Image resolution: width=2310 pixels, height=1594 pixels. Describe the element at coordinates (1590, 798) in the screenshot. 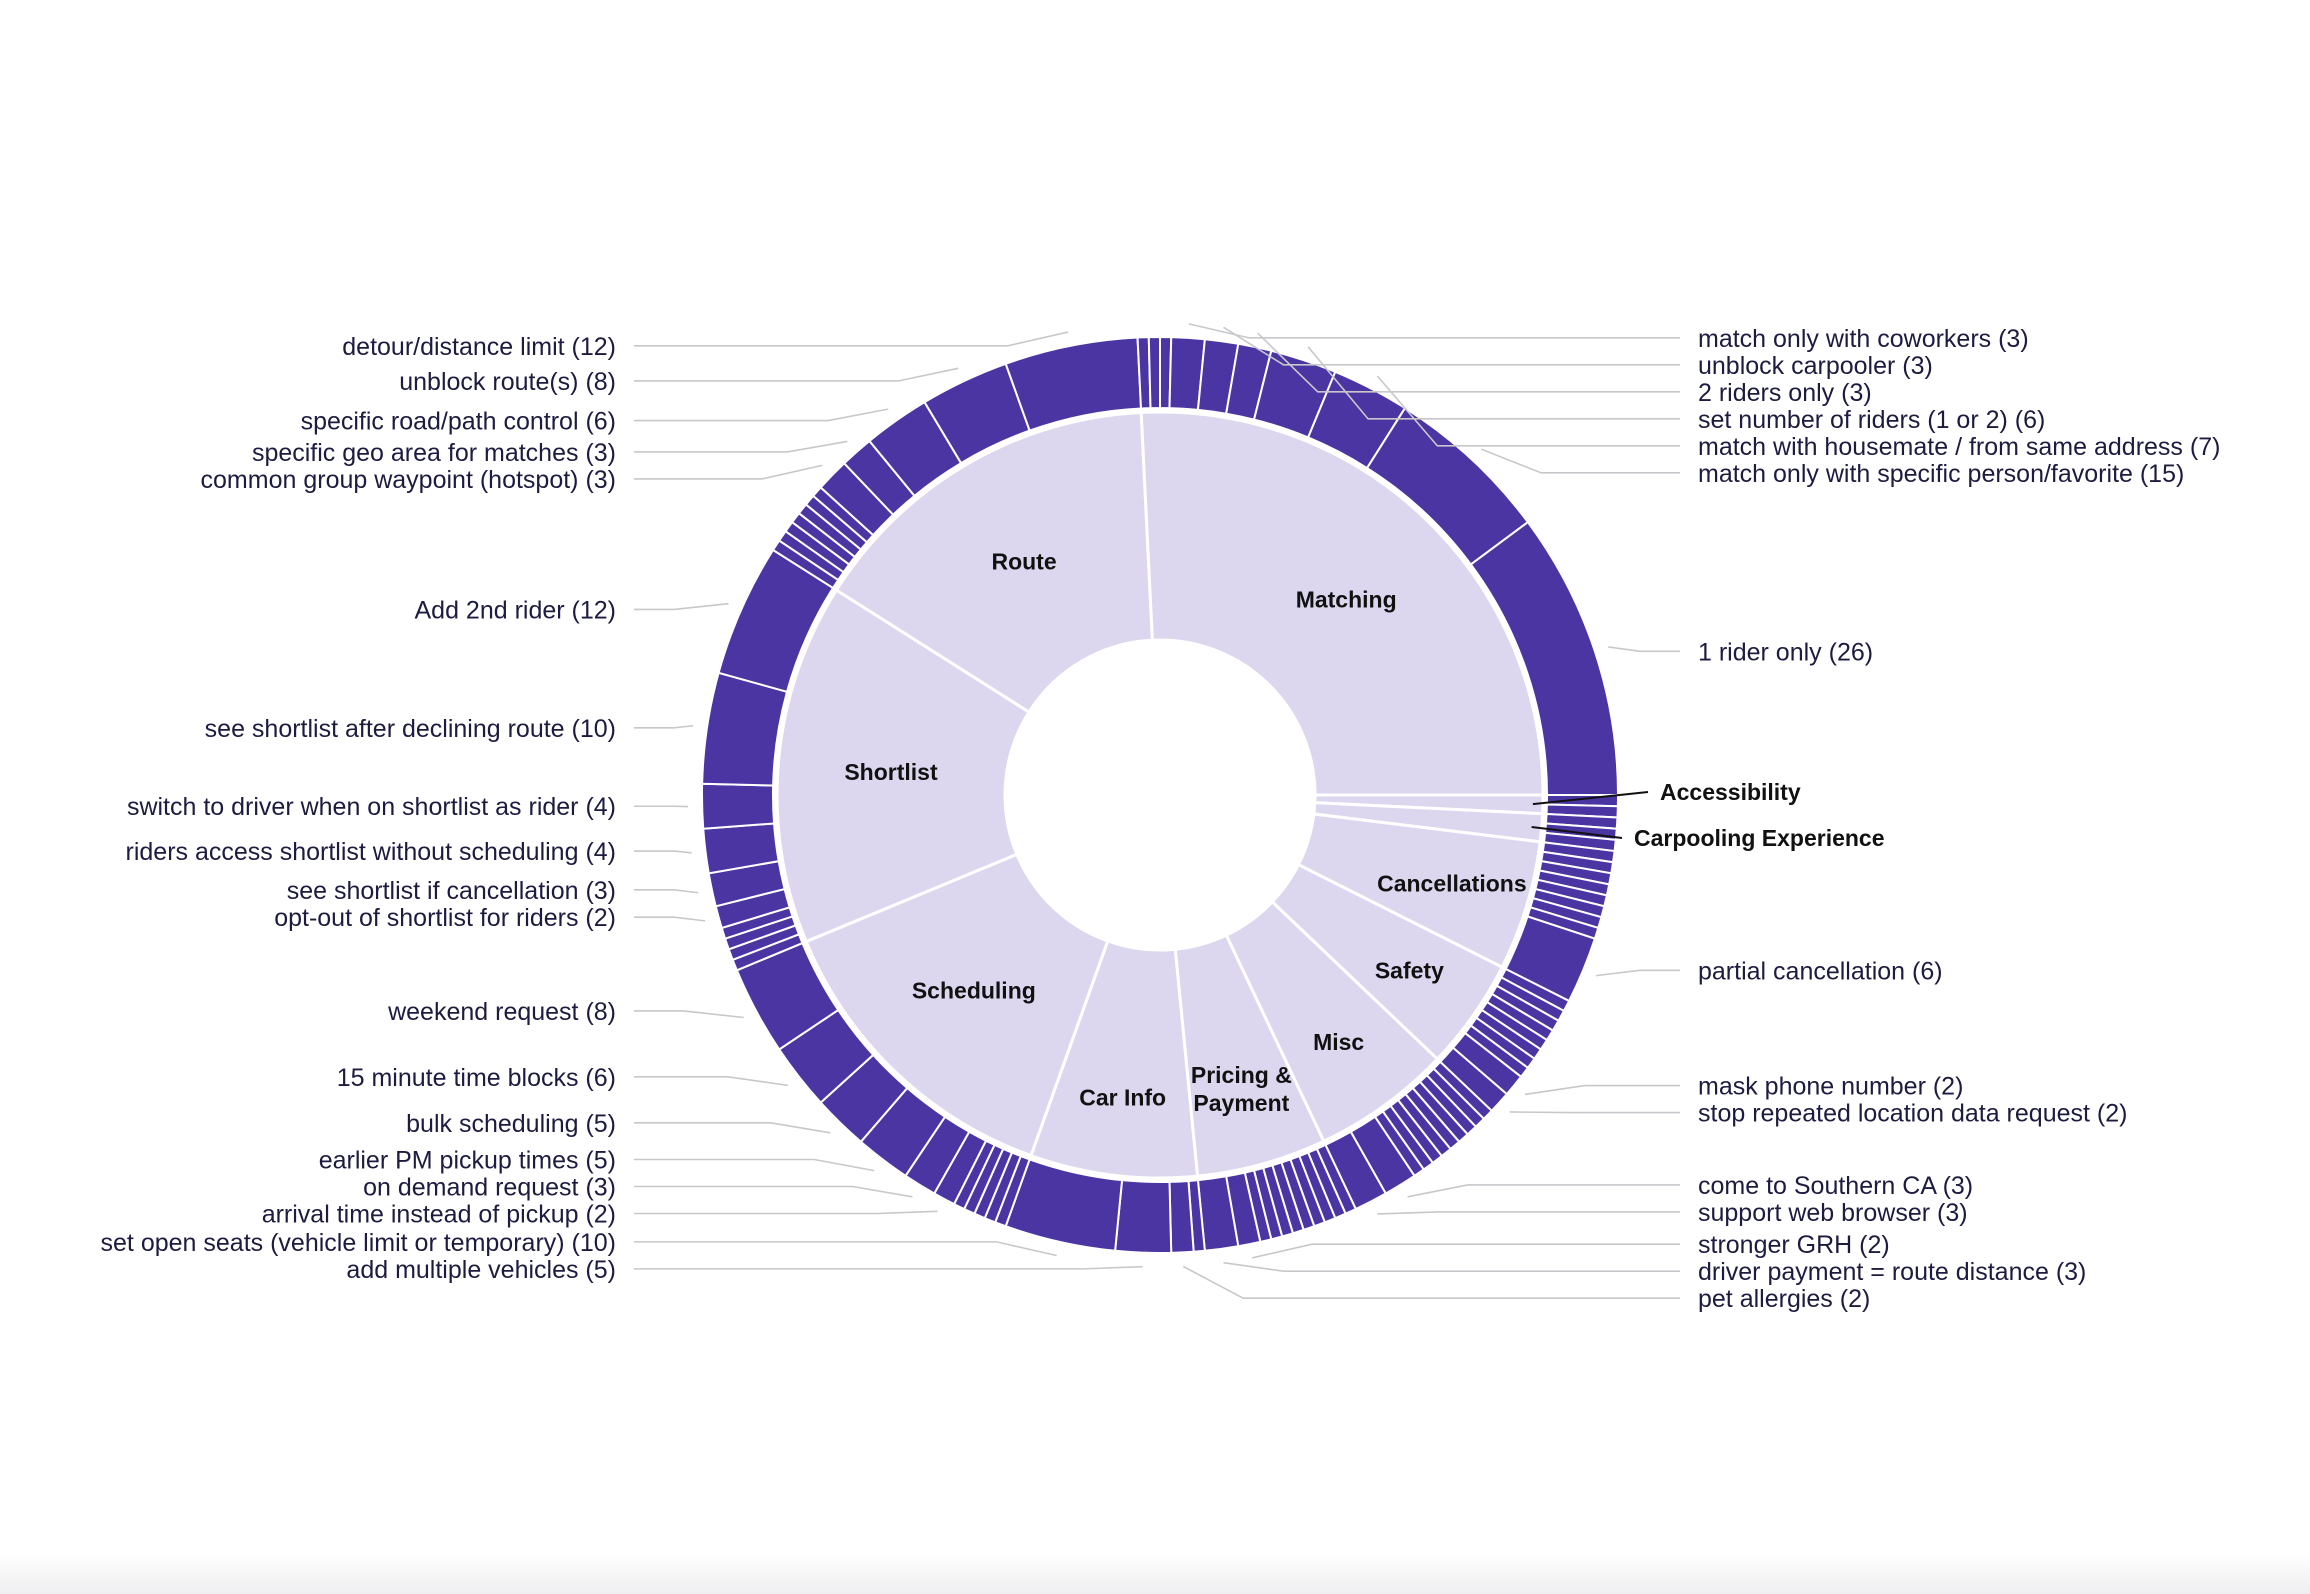

I see `category-leader-accessibility` at that location.